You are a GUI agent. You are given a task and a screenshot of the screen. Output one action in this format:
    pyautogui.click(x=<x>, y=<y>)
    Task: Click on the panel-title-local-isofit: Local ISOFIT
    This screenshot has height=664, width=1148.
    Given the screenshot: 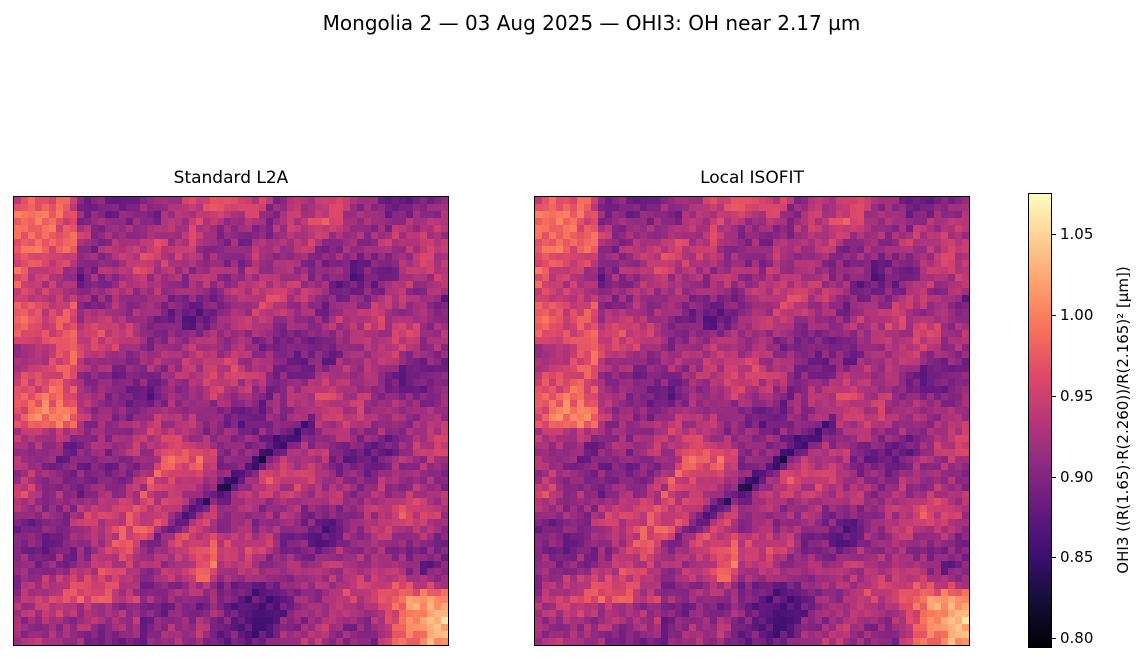 What is the action you would take?
    pyautogui.click(x=752, y=178)
    